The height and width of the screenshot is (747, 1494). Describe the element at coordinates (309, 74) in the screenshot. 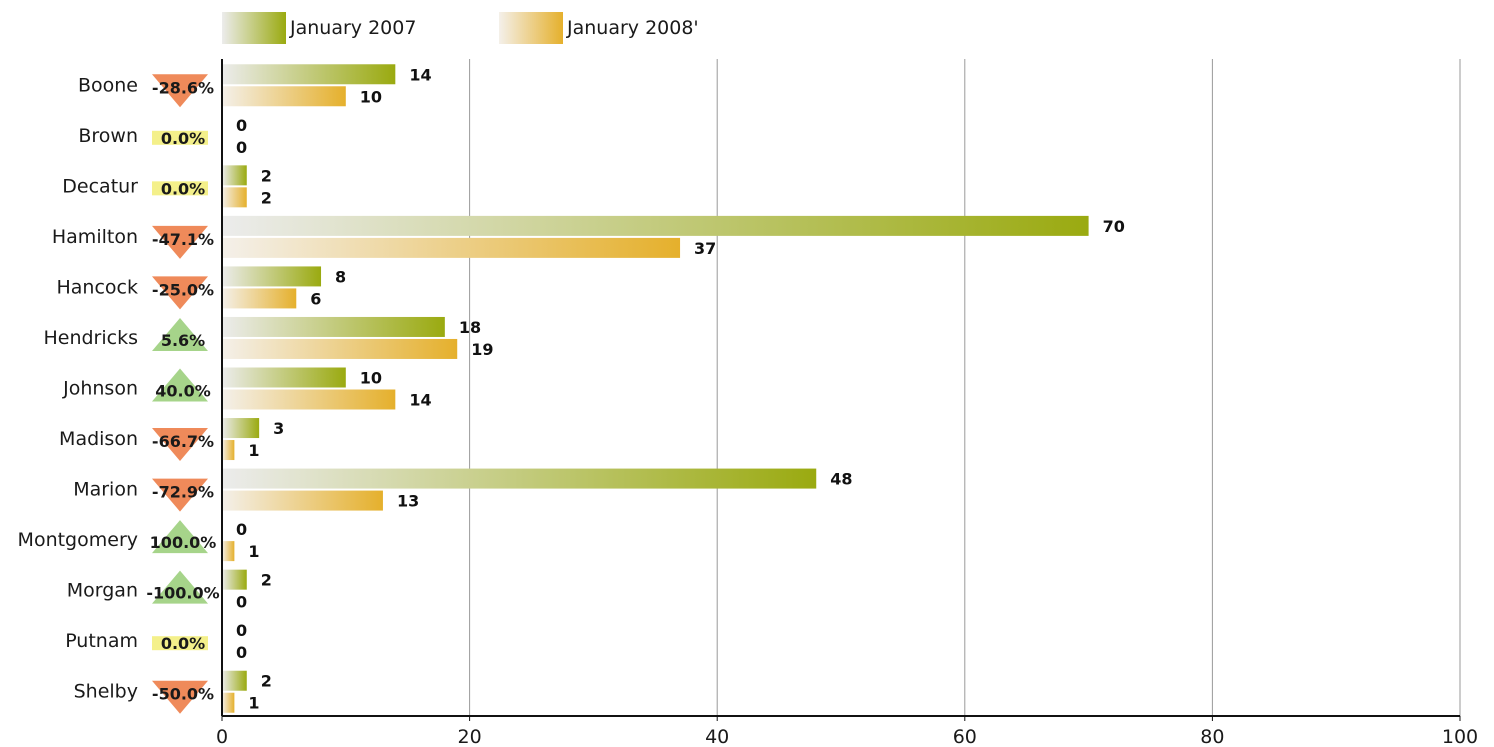

I see `bar-boone-2007` at that location.